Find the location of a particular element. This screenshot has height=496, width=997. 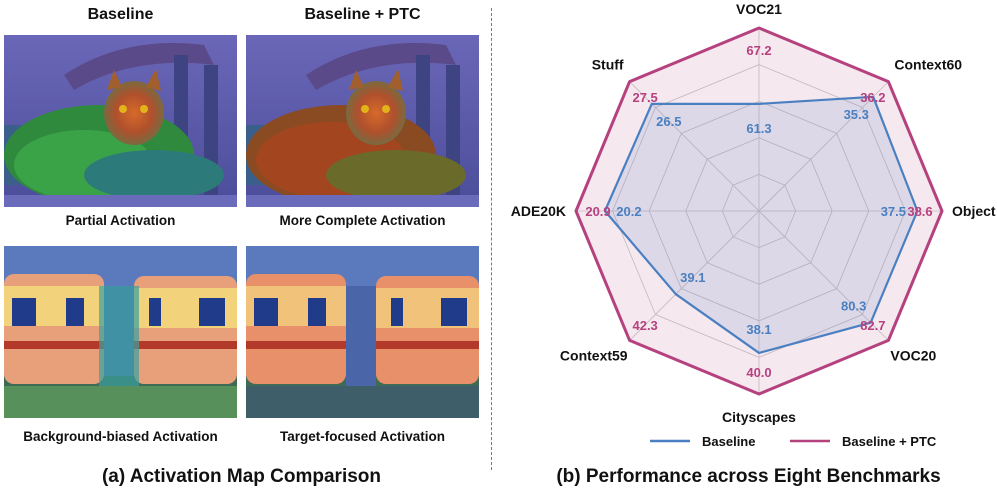

data-label-ptc-voc21: 67.2 is located at coordinates (758, 50).